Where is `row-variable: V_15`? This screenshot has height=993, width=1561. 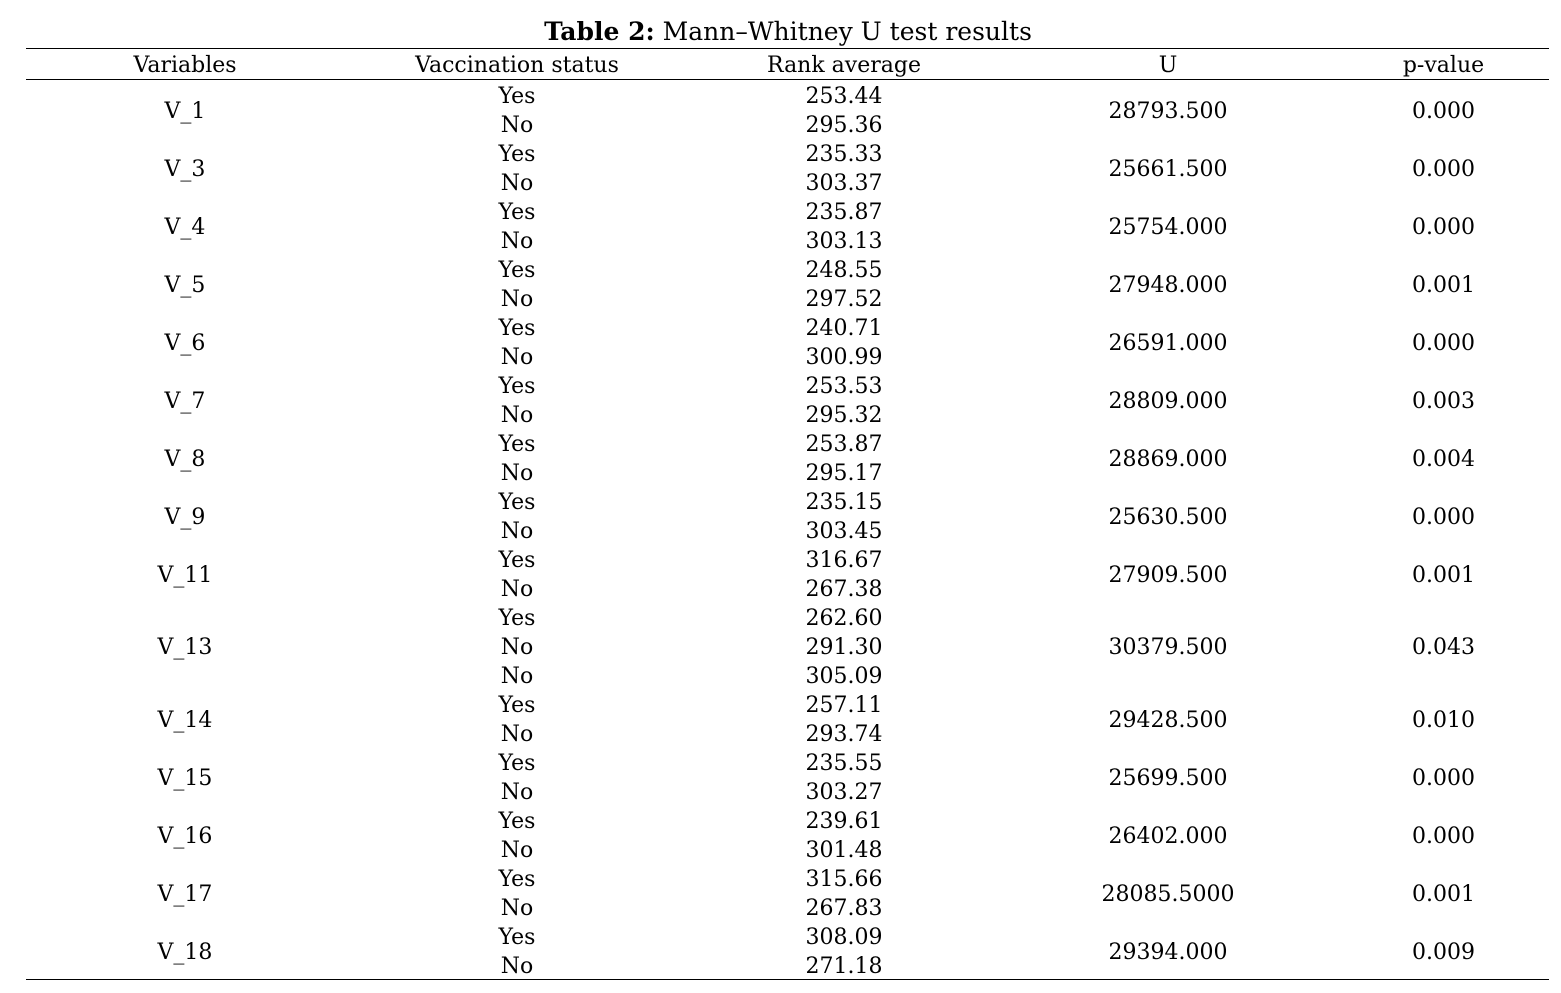
row-variable: V_15 is located at coordinates (185, 778).